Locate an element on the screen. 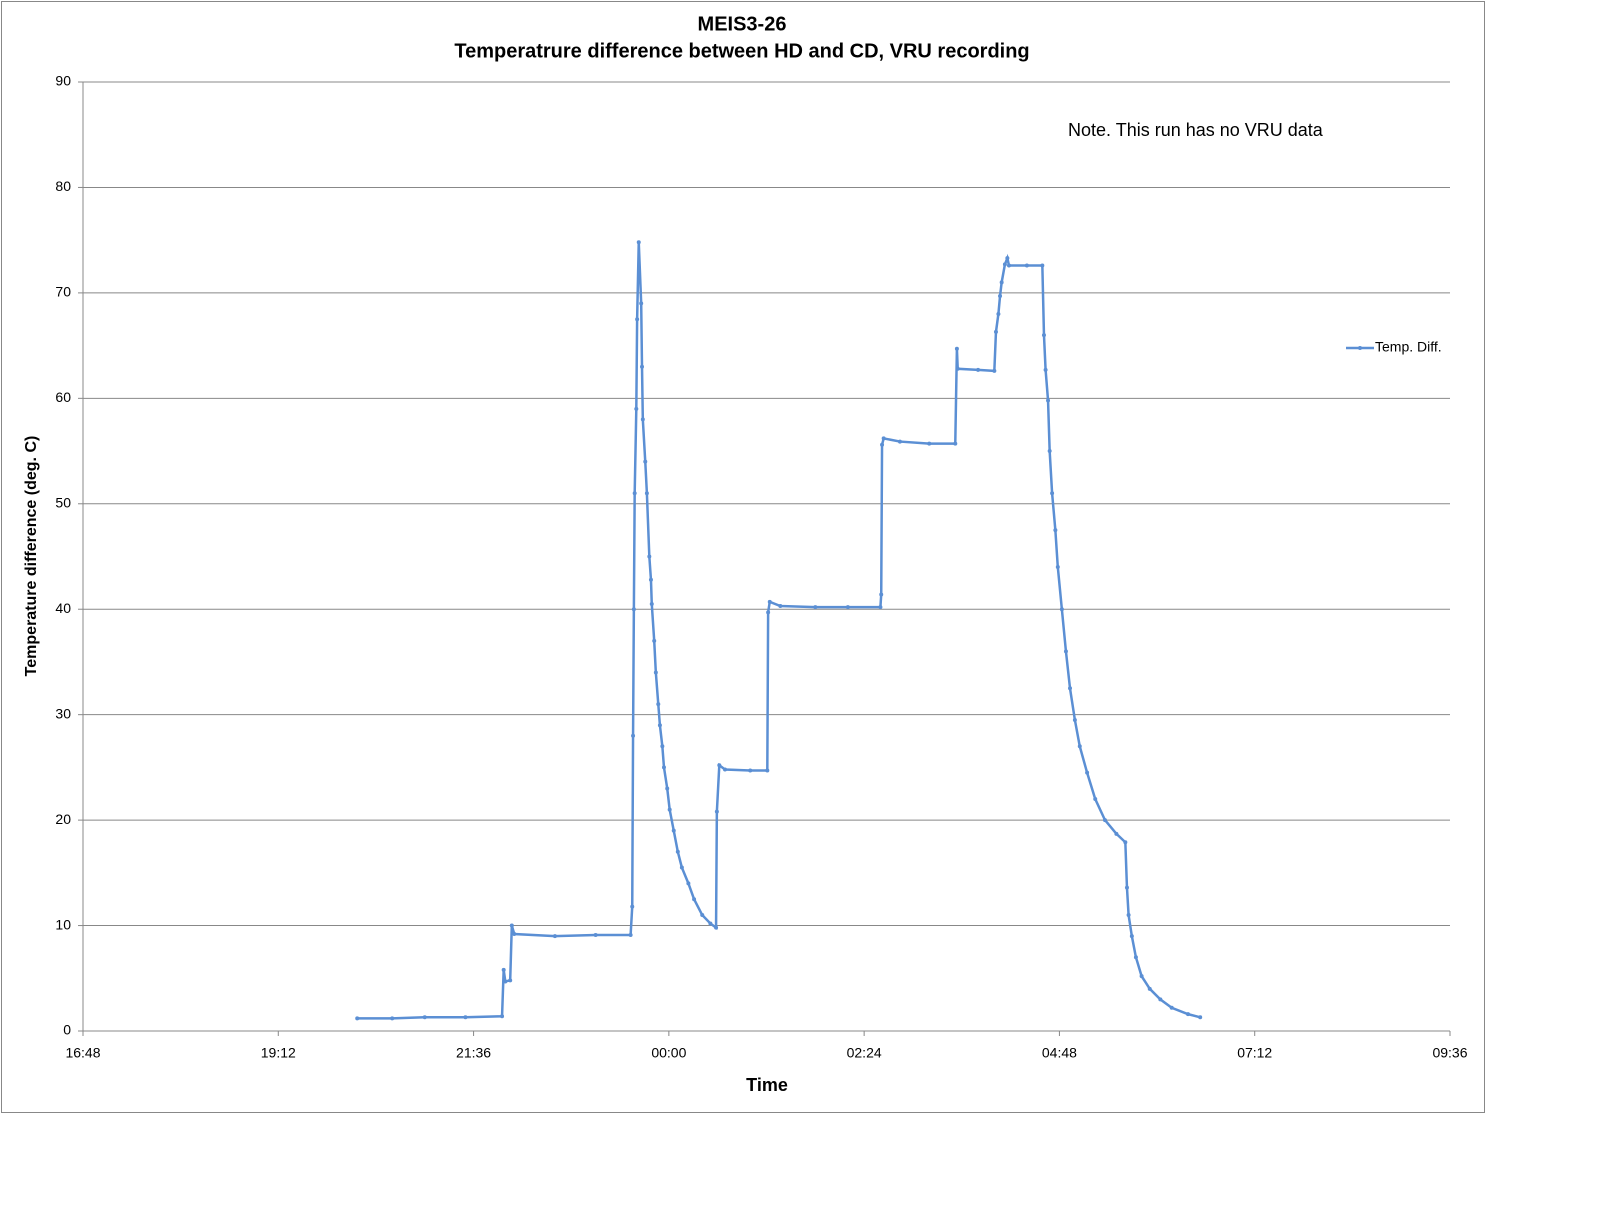 The width and height of the screenshot is (1598, 1207). legend-label: Temp. Diff. is located at coordinates (1408, 347).